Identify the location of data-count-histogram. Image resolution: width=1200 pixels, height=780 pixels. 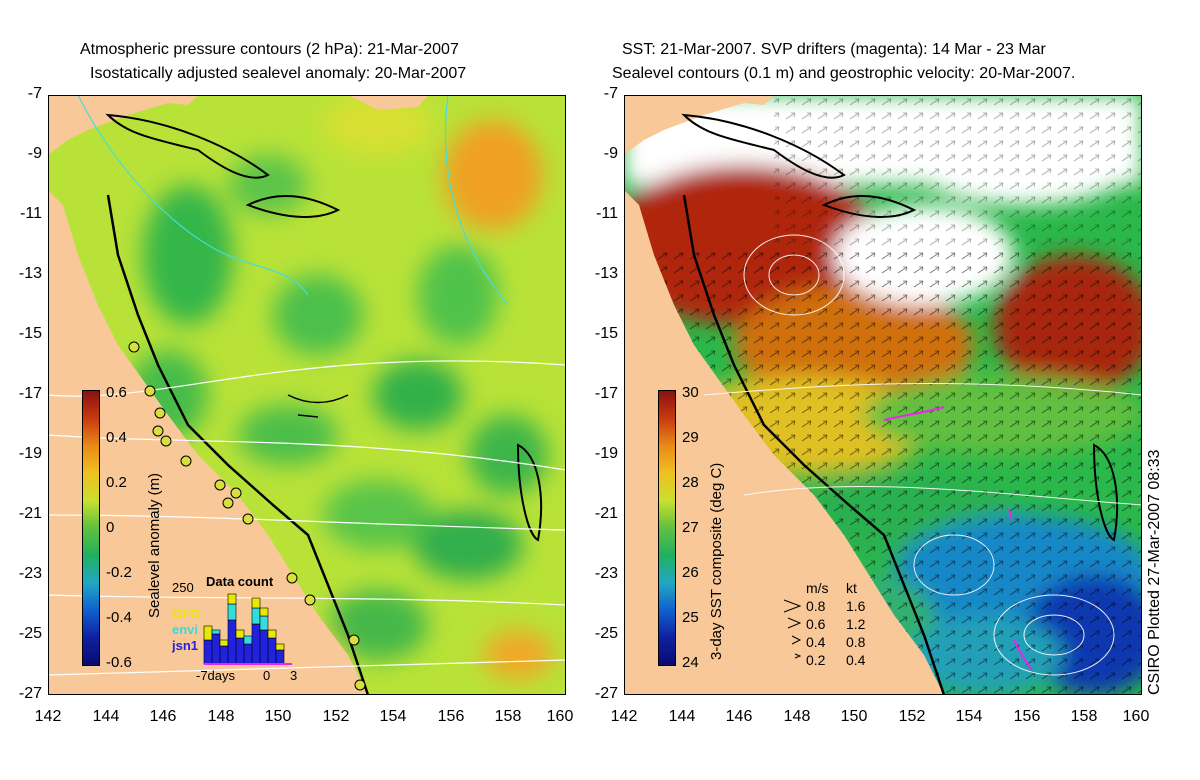
(247, 629).